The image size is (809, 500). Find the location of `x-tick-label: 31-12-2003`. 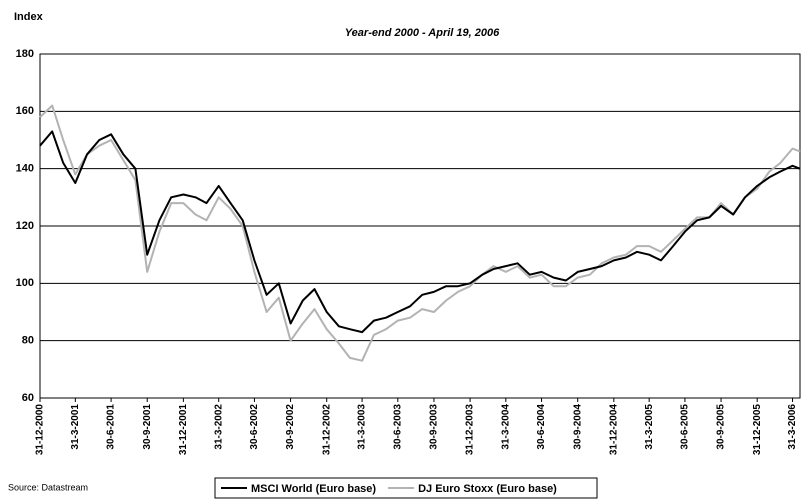

x-tick-label: 31-12-2003 is located at coordinates (470, 430).